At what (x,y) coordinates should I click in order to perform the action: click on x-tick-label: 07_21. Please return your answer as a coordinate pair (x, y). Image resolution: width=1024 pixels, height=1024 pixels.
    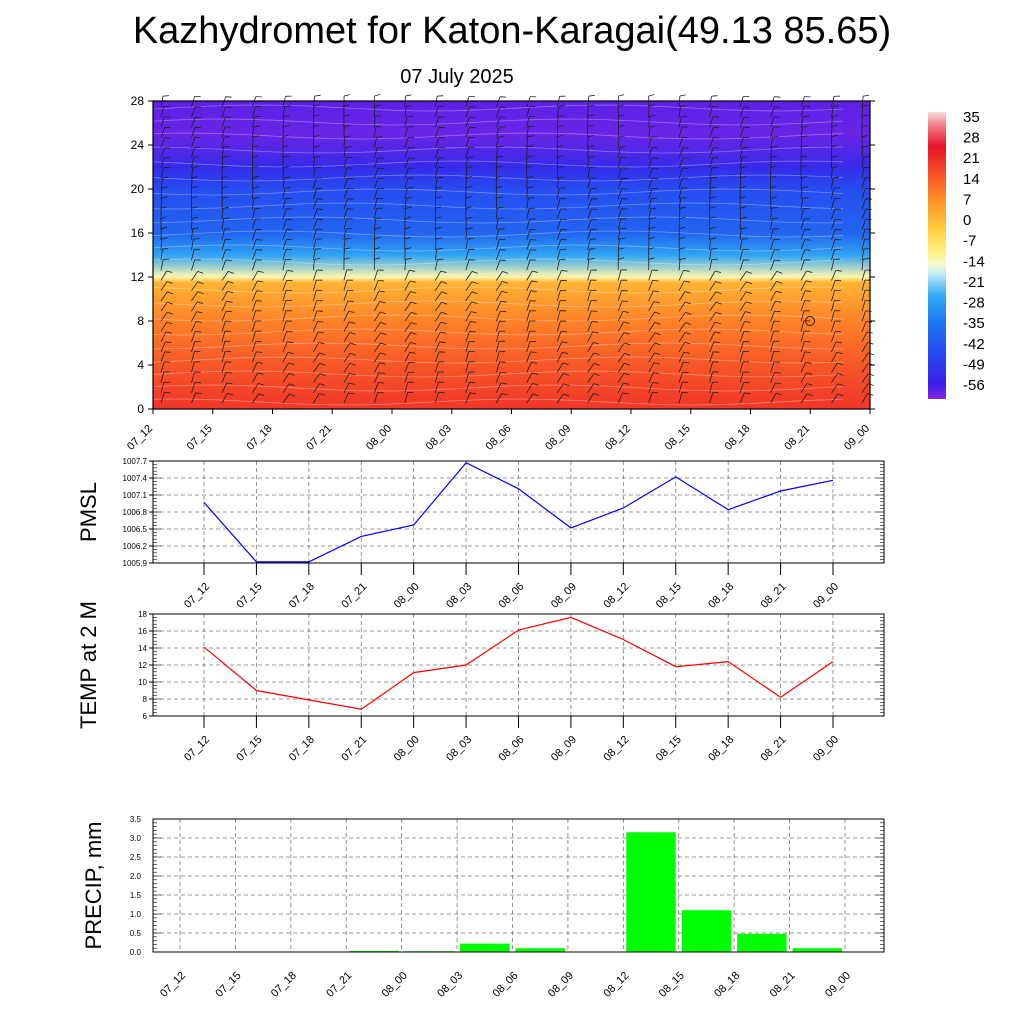
    Looking at the image, I should click on (339, 985).